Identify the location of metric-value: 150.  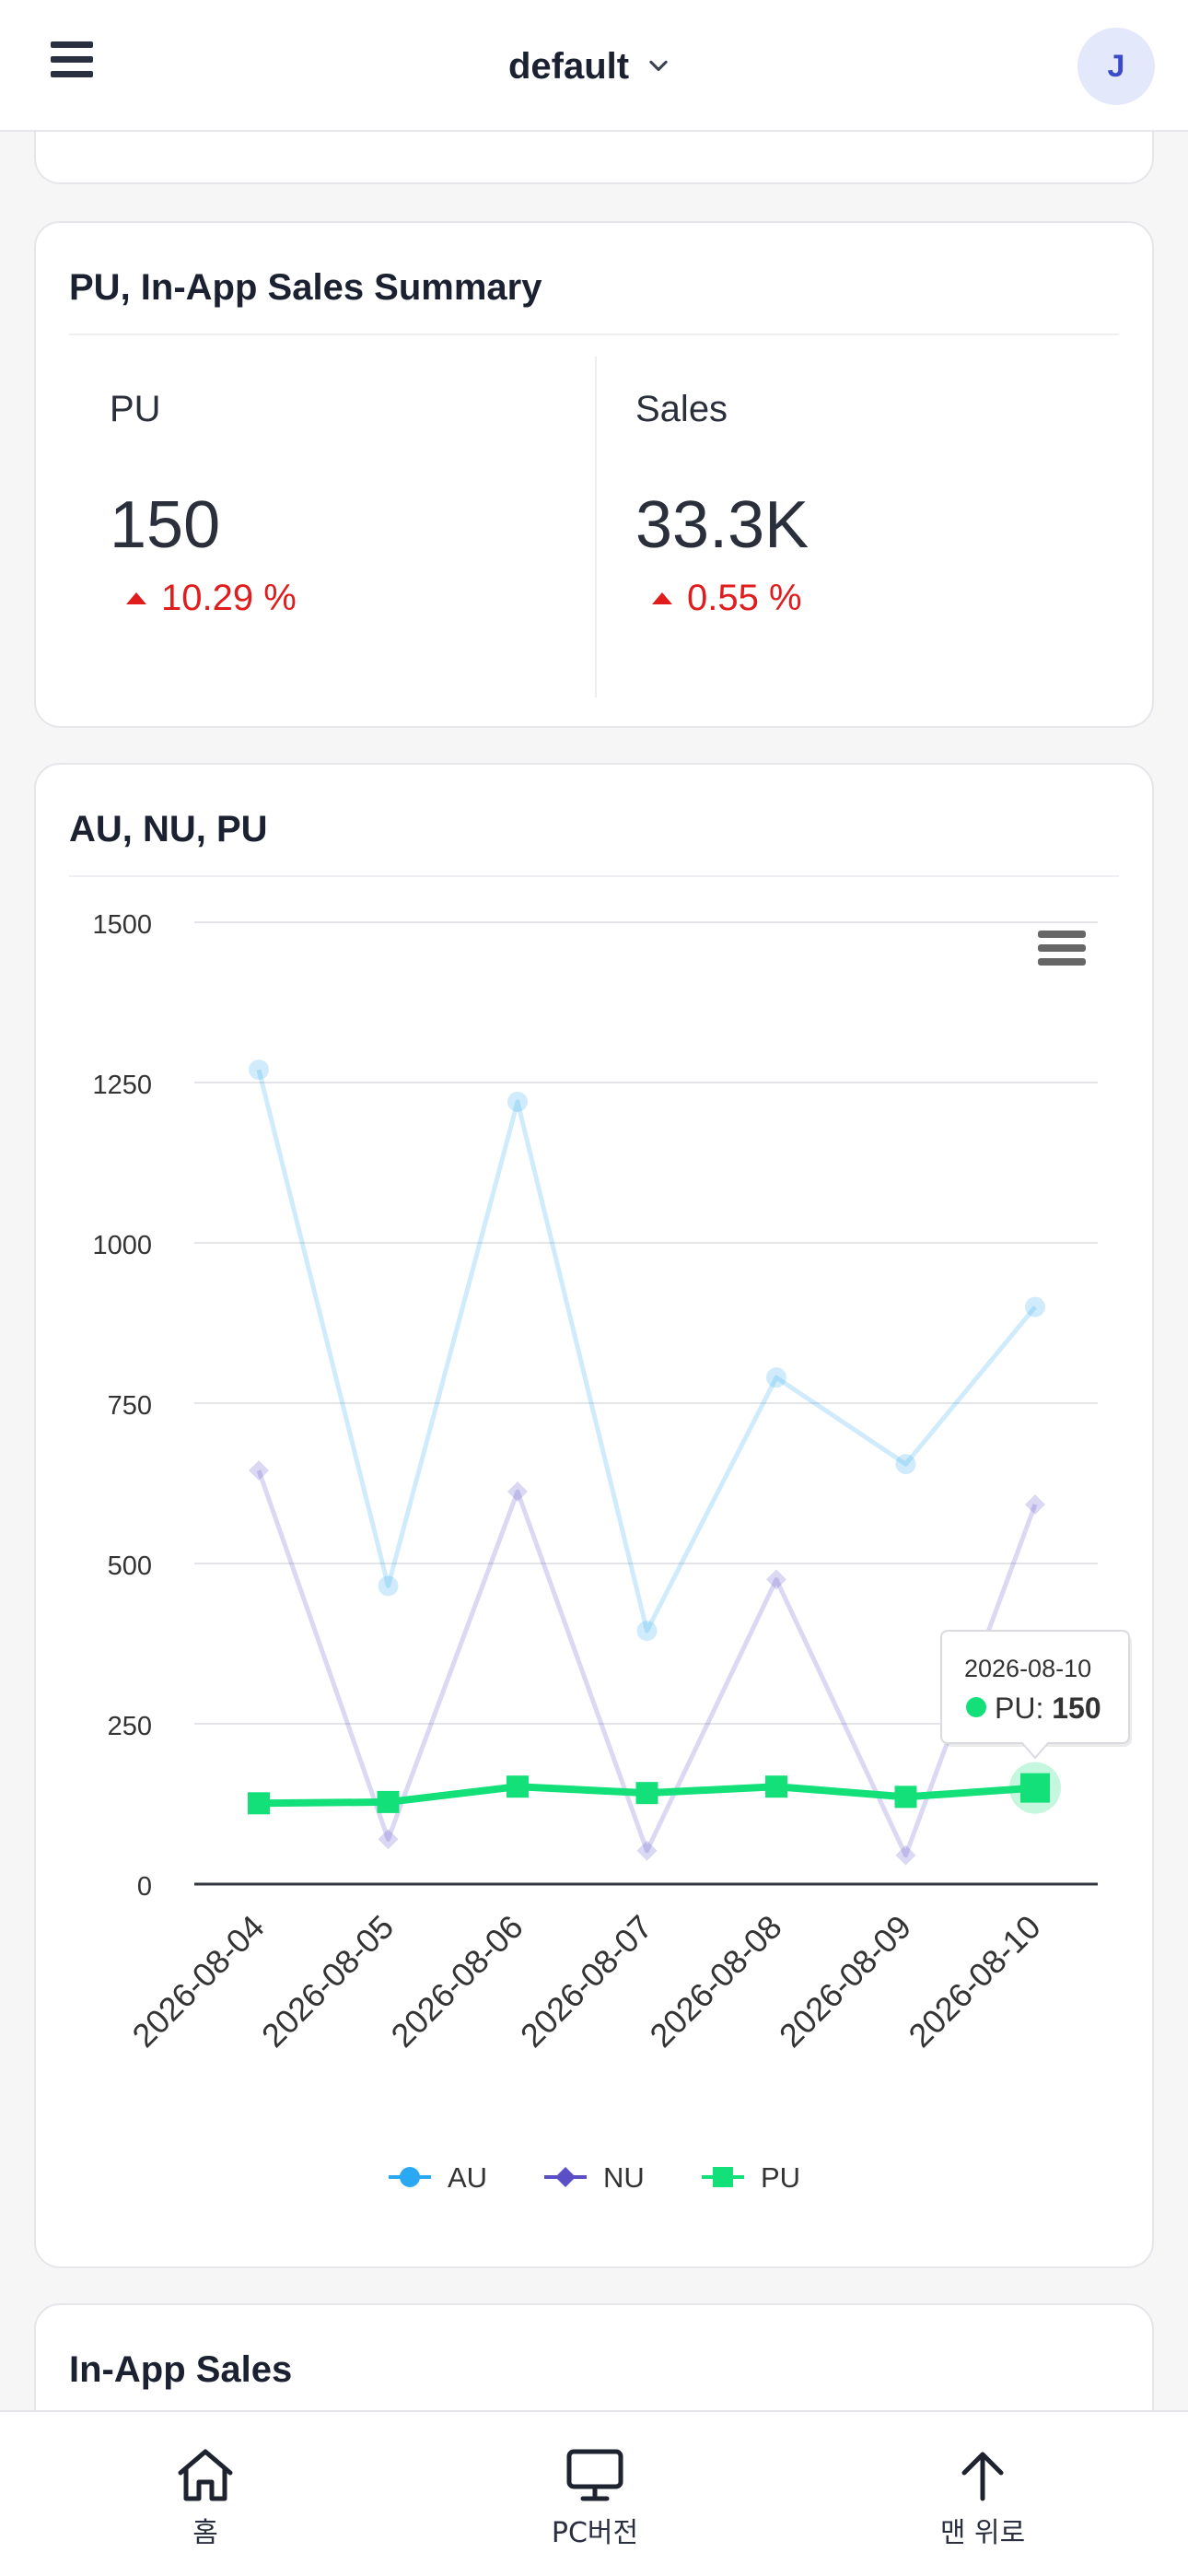
(165, 525).